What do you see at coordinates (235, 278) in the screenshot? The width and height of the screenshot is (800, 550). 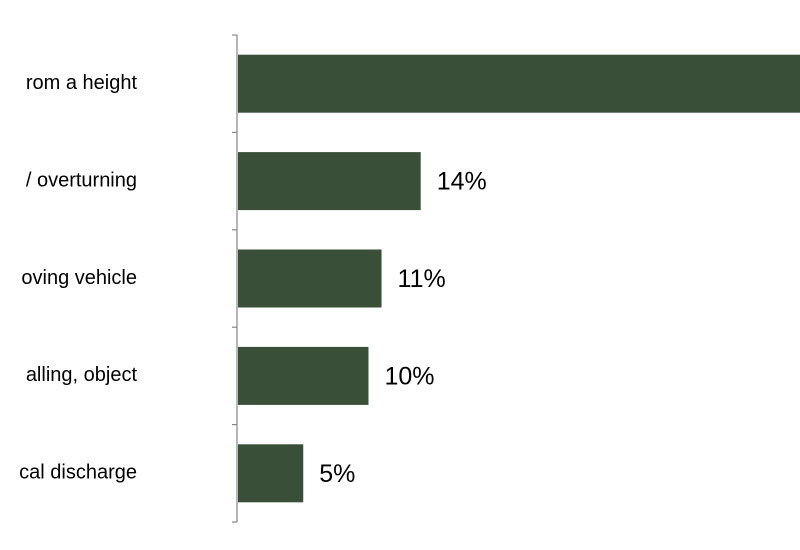 I see `category-axis` at bounding box center [235, 278].